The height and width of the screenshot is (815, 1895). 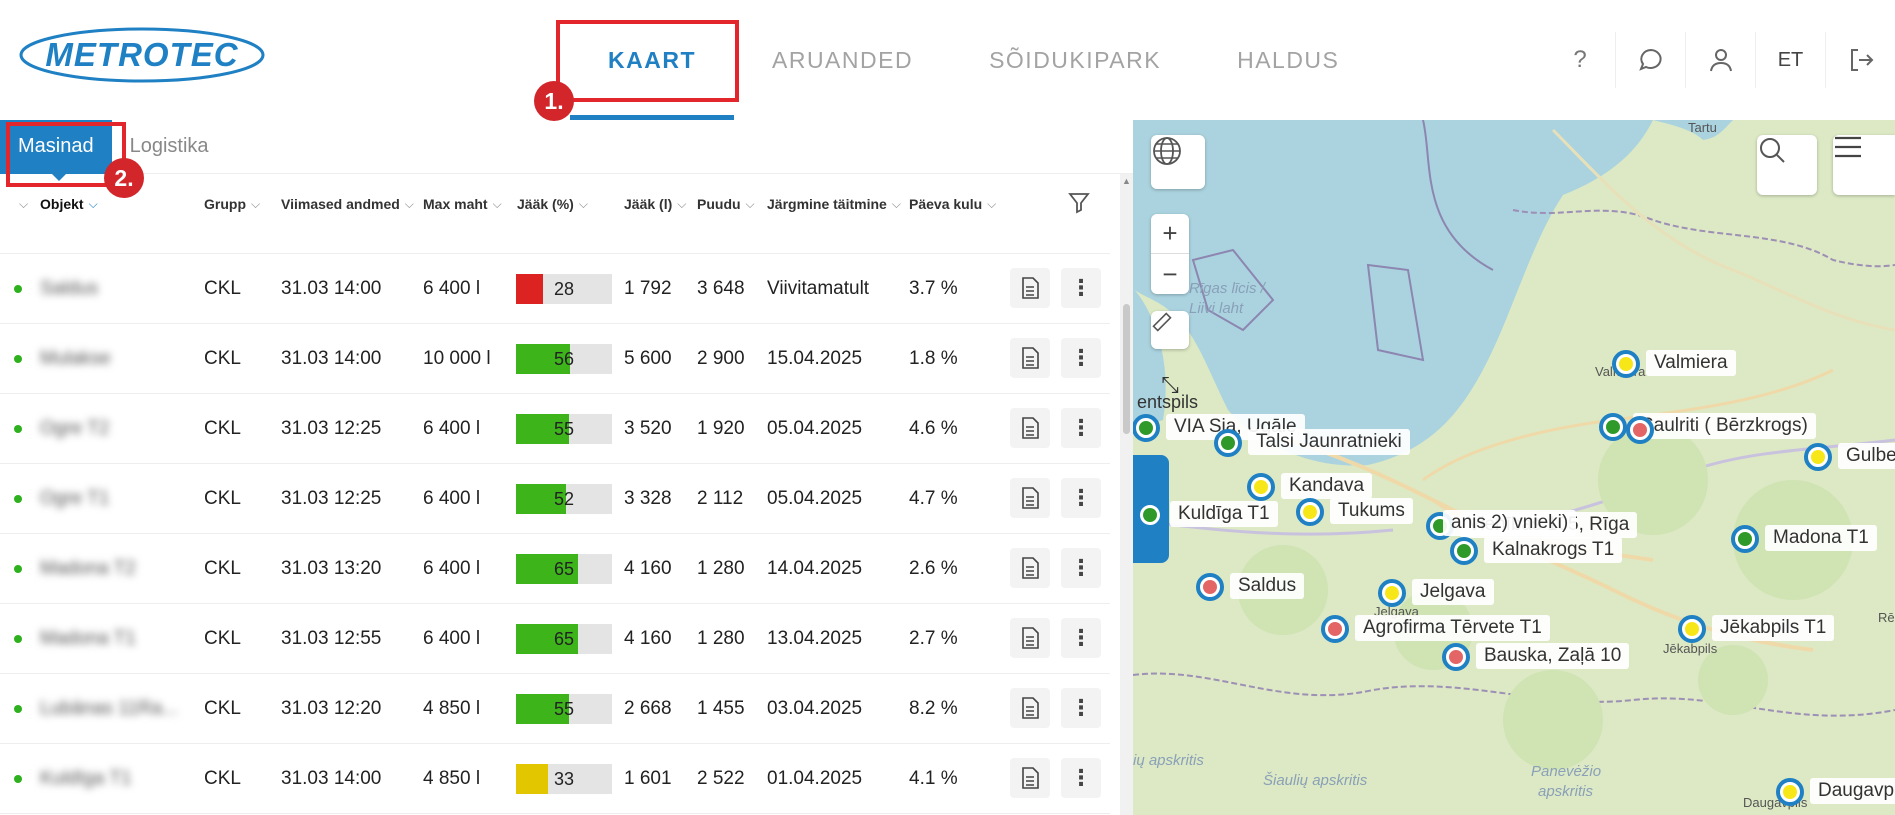 What do you see at coordinates (75, 498) in the screenshot?
I see `objekt-cell: Ogre T1` at bounding box center [75, 498].